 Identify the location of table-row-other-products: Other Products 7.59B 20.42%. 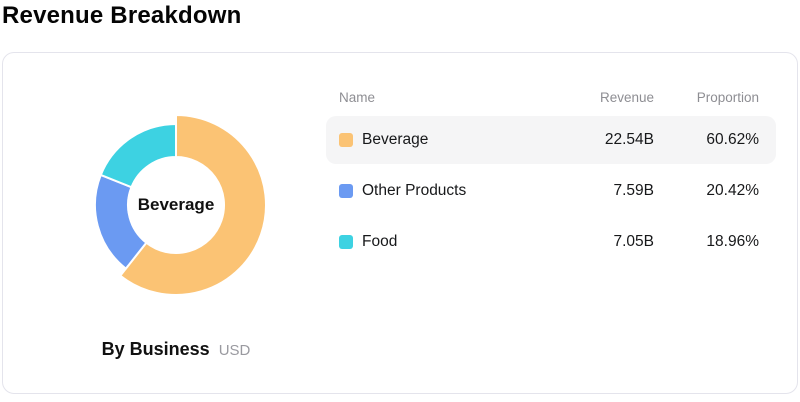
(551, 191).